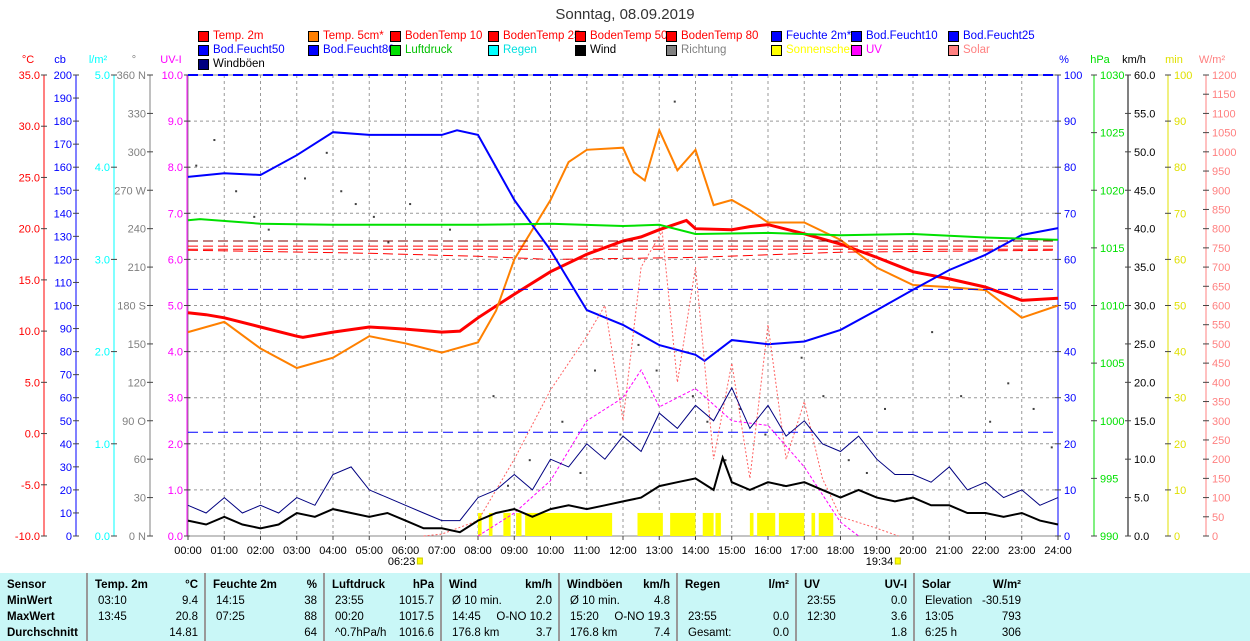 The width and height of the screenshot is (1250, 641). What do you see at coordinates (544, 601) in the screenshot?
I see `stats-value: 2.0` at bounding box center [544, 601].